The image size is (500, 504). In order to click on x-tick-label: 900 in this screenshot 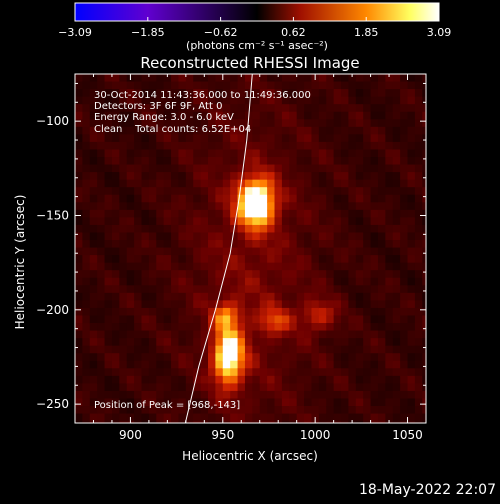, I will do `click(130, 435)`.